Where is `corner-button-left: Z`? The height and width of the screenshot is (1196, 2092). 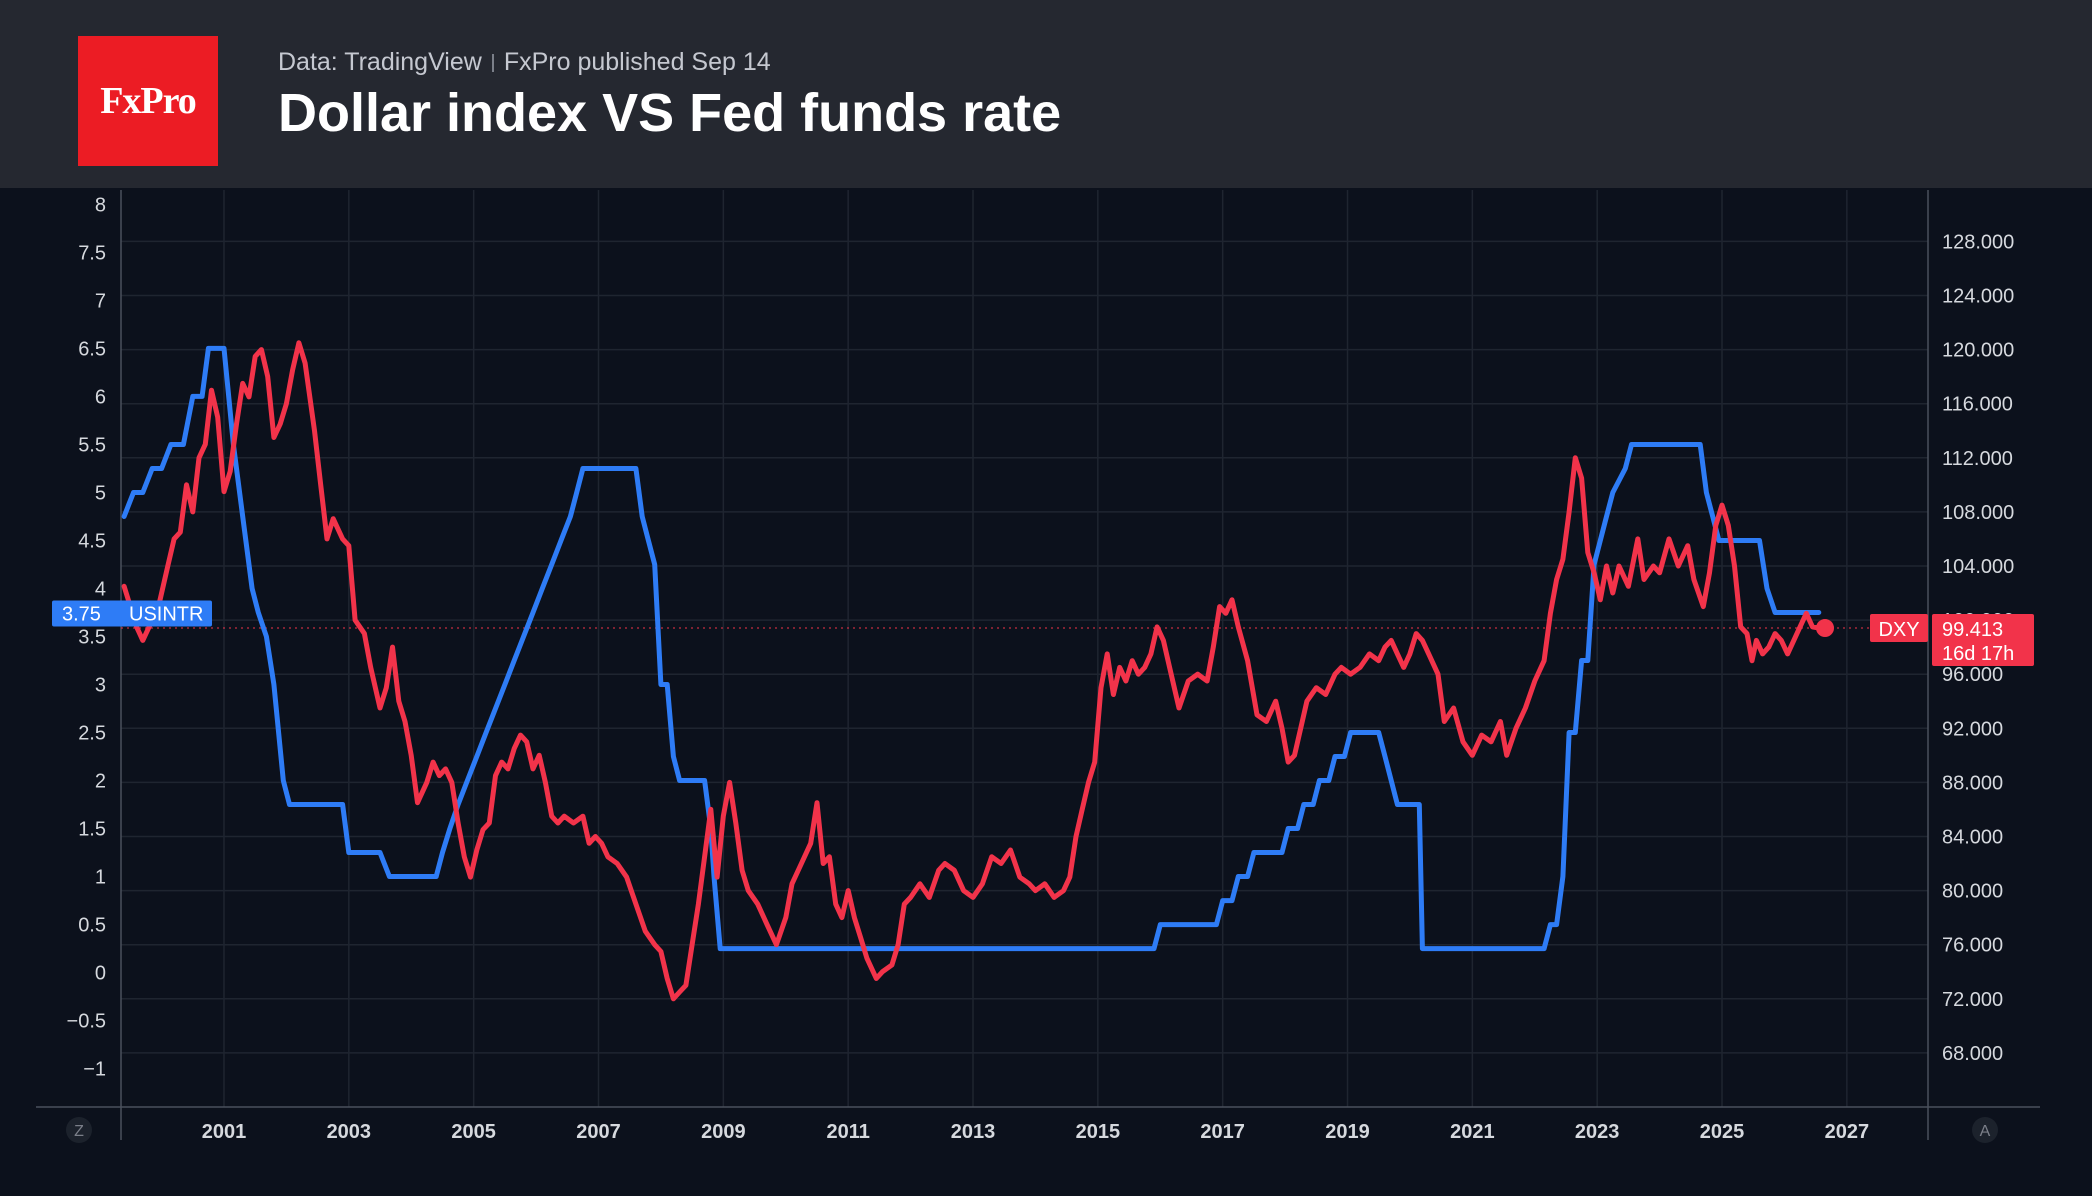
corner-button-left: Z is located at coordinates (79, 1130).